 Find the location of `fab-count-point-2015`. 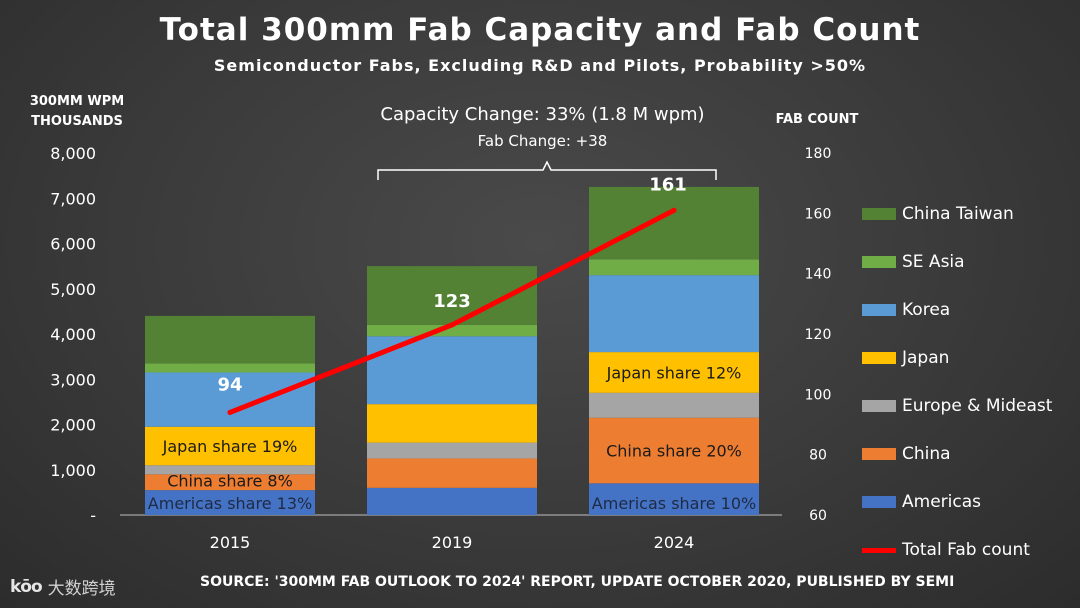

fab-count-point-2015 is located at coordinates (230, 412).